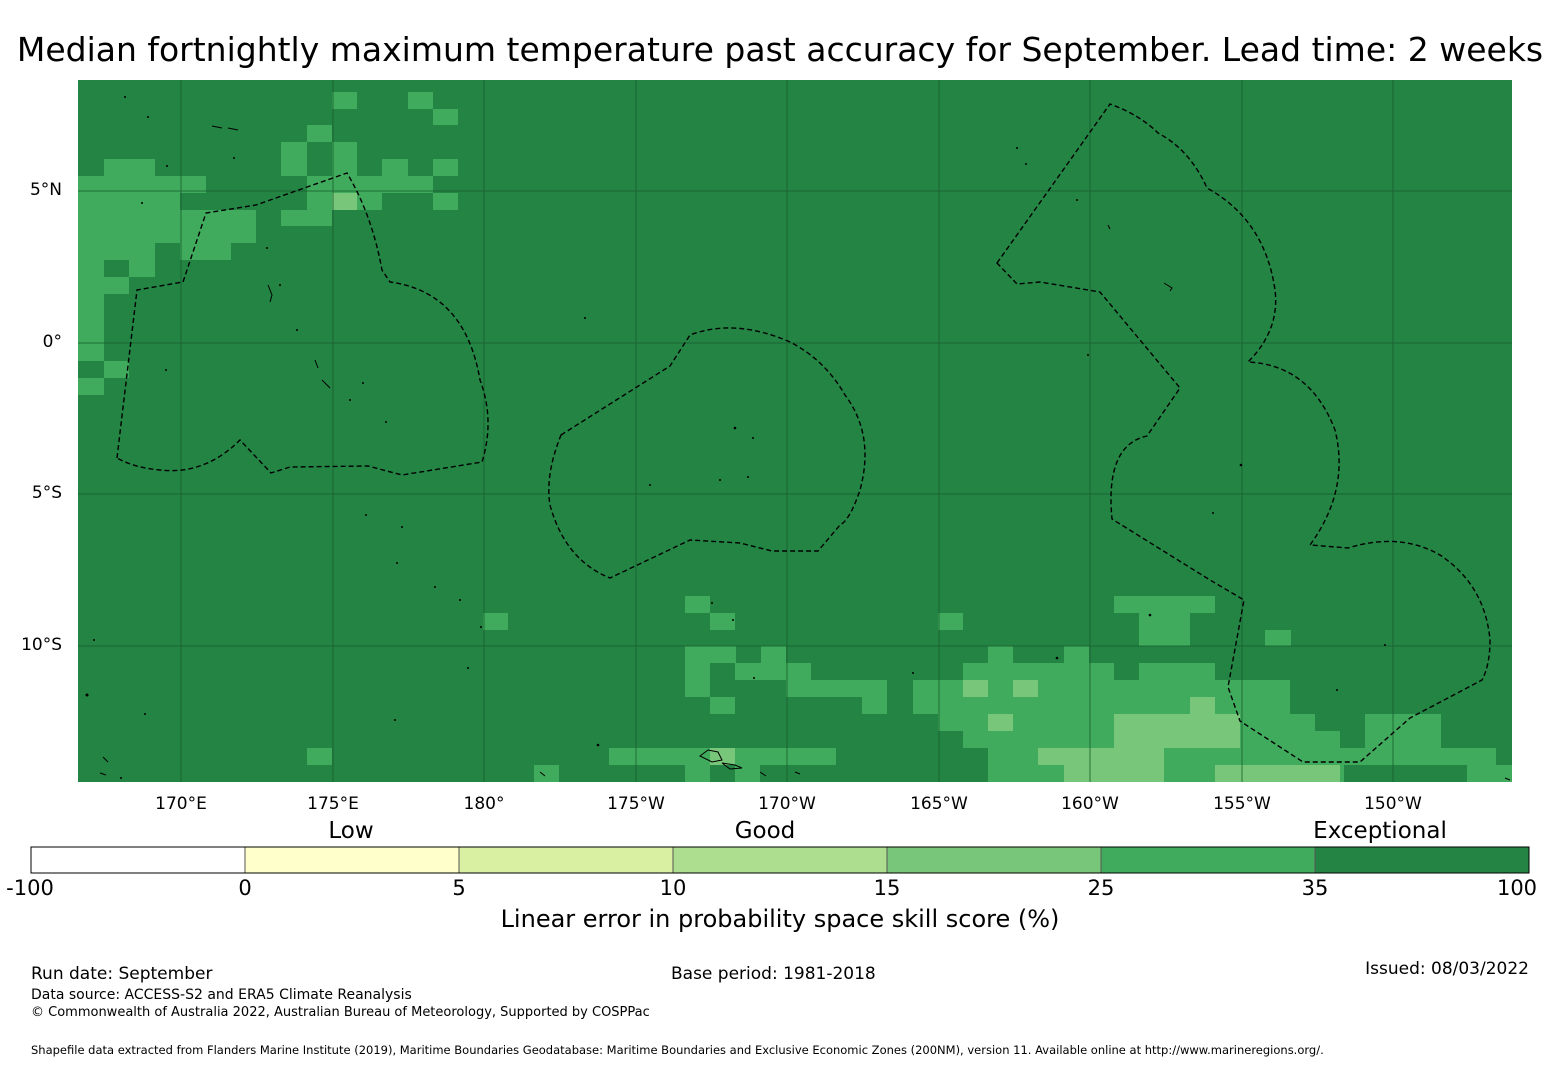 Image resolution: width=1560 pixels, height=1065 pixels. What do you see at coordinates (773, 974) in the screenshot?
I see `base-period: Base period: 1981-2018` at bounding box center [773, 974].